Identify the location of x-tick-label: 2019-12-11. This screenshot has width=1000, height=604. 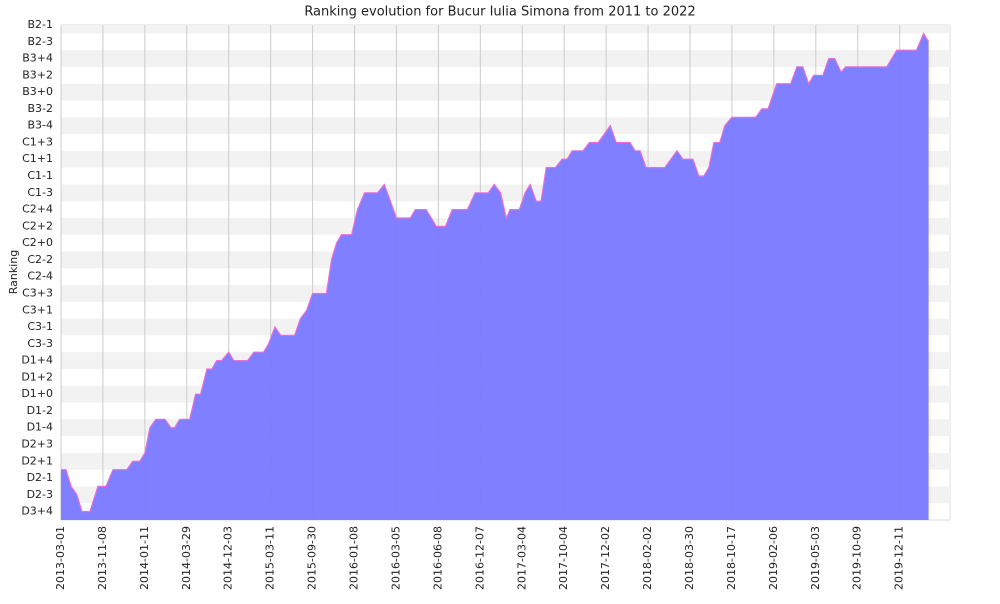
(899, 558).